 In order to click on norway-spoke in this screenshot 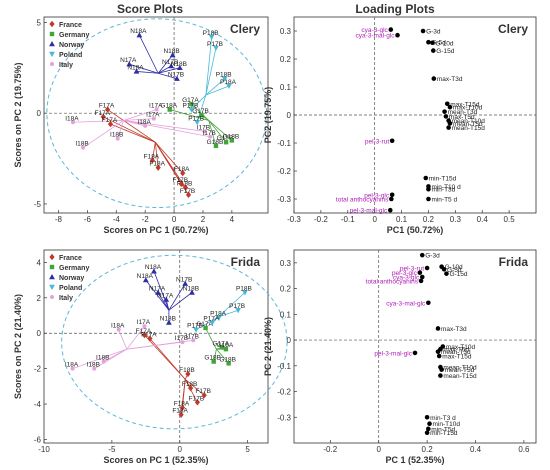, I will do `click(144, 68)`.